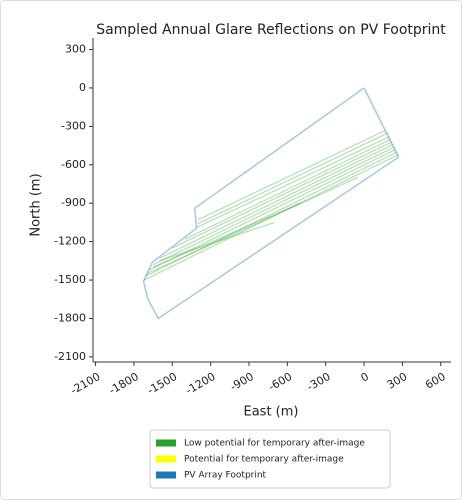 This screenshot has width=462, height=500. Describe the element at coordinates (70, 356) in the screenshot. I see `y-tick-label: -2100` at that location.